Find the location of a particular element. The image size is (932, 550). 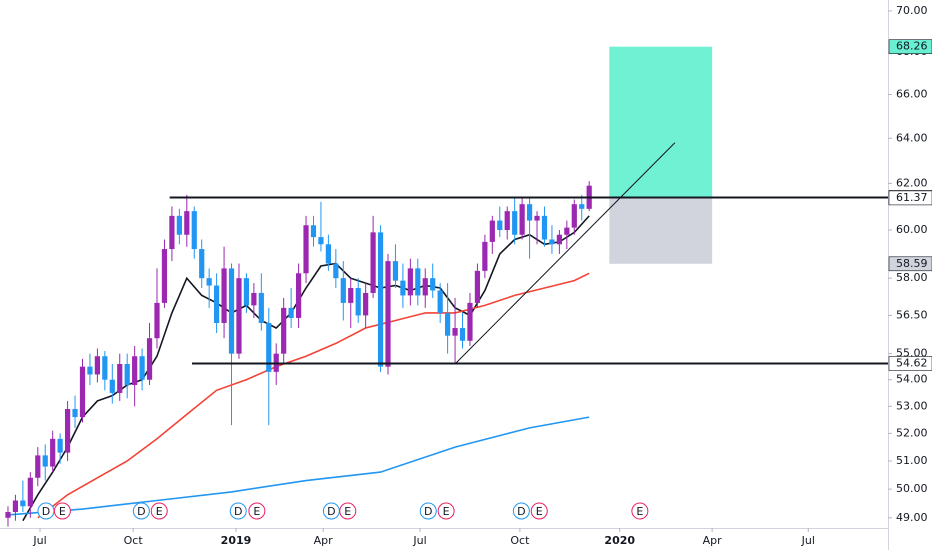

price-tag-label: 54.62 is located at coordinates (912, 363).